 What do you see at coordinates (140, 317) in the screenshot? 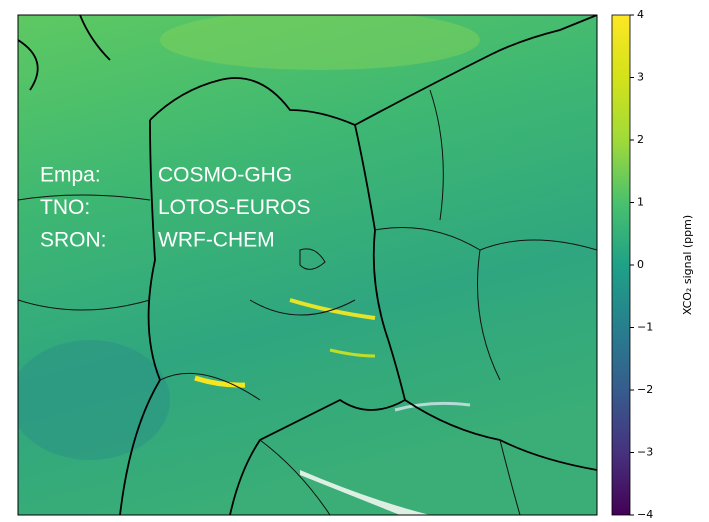
I see `national-border` at bounding box center [140, 317].